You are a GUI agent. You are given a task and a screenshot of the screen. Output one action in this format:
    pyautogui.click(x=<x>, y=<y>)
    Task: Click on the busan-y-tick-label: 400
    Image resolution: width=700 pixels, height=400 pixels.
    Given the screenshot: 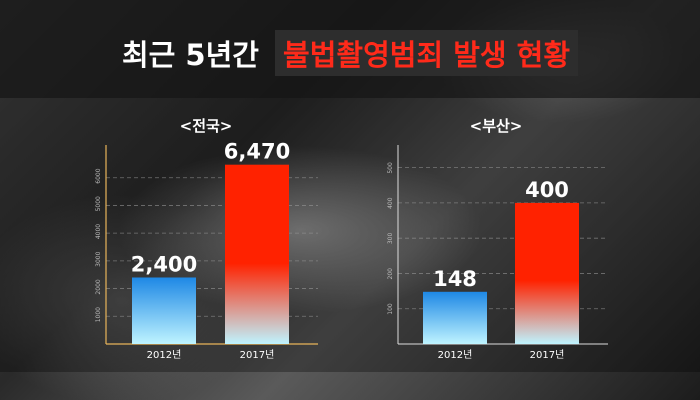 What is the action you would take?
    pyautogui.click(x=390, y=203)
    